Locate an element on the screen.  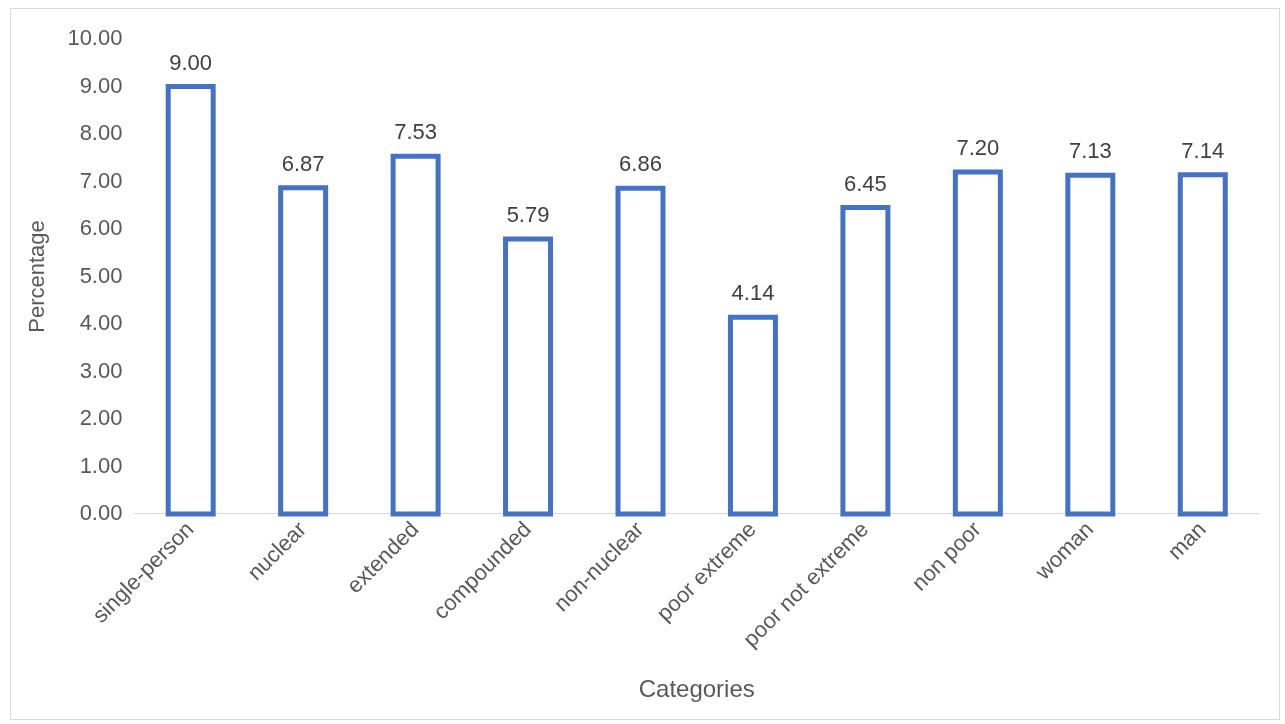
data-label: 6.87 is located at coordinates (303, 163).